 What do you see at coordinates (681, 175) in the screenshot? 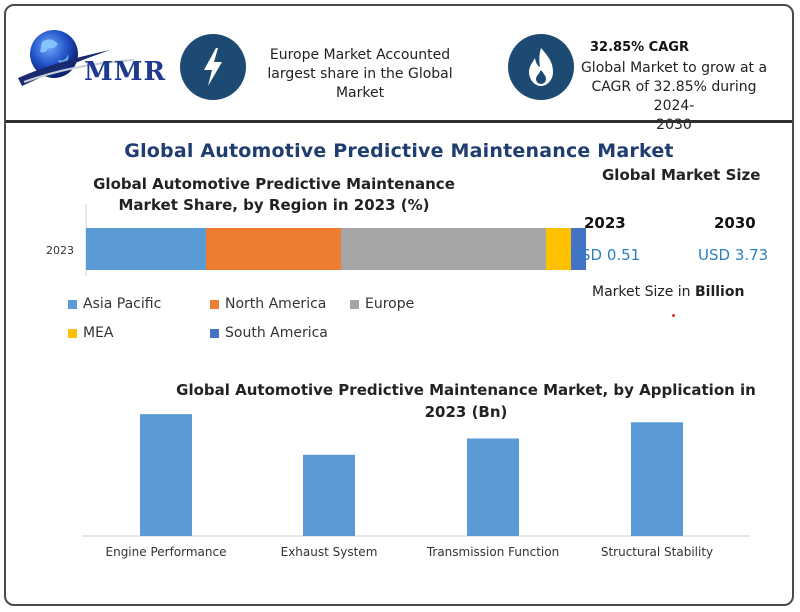
I see `market-size-title: Global Market Size` at bounding box center [681, 175].